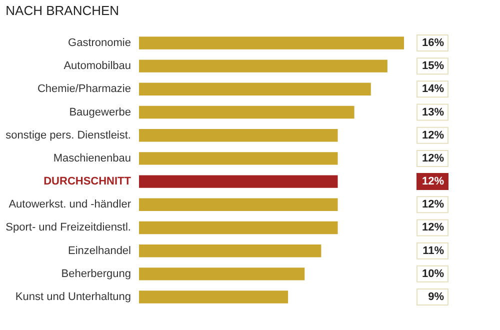 Image resolution: width=500 pixels, height=330 pixels. I want to click on y-tick-label: Baugewerbe, so click(100, 112).